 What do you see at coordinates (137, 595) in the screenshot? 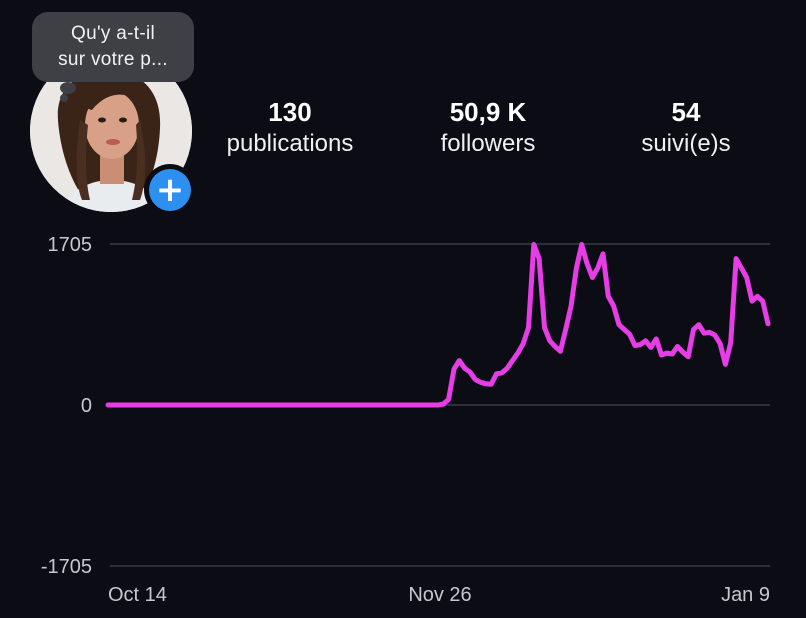
I see `x-tick-label: Oct 14` at bounding box center [137, 595].